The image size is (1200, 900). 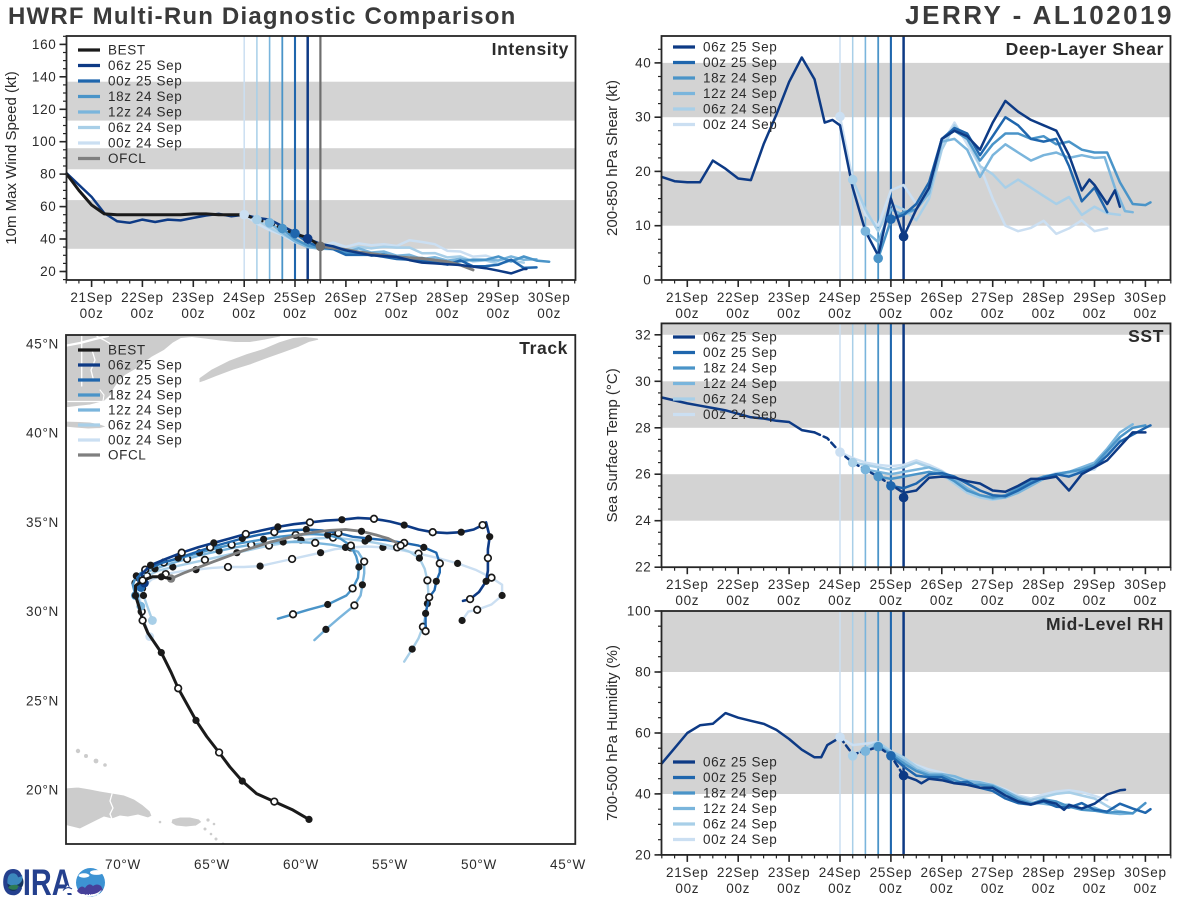 What do you see at coordinates (643, 225) in the screenshot?
I see `svg-text: 10` at bounding box center [643, 225].